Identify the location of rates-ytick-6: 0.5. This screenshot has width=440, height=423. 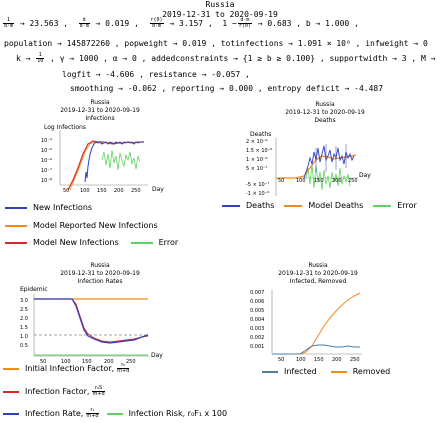
(24, 346).